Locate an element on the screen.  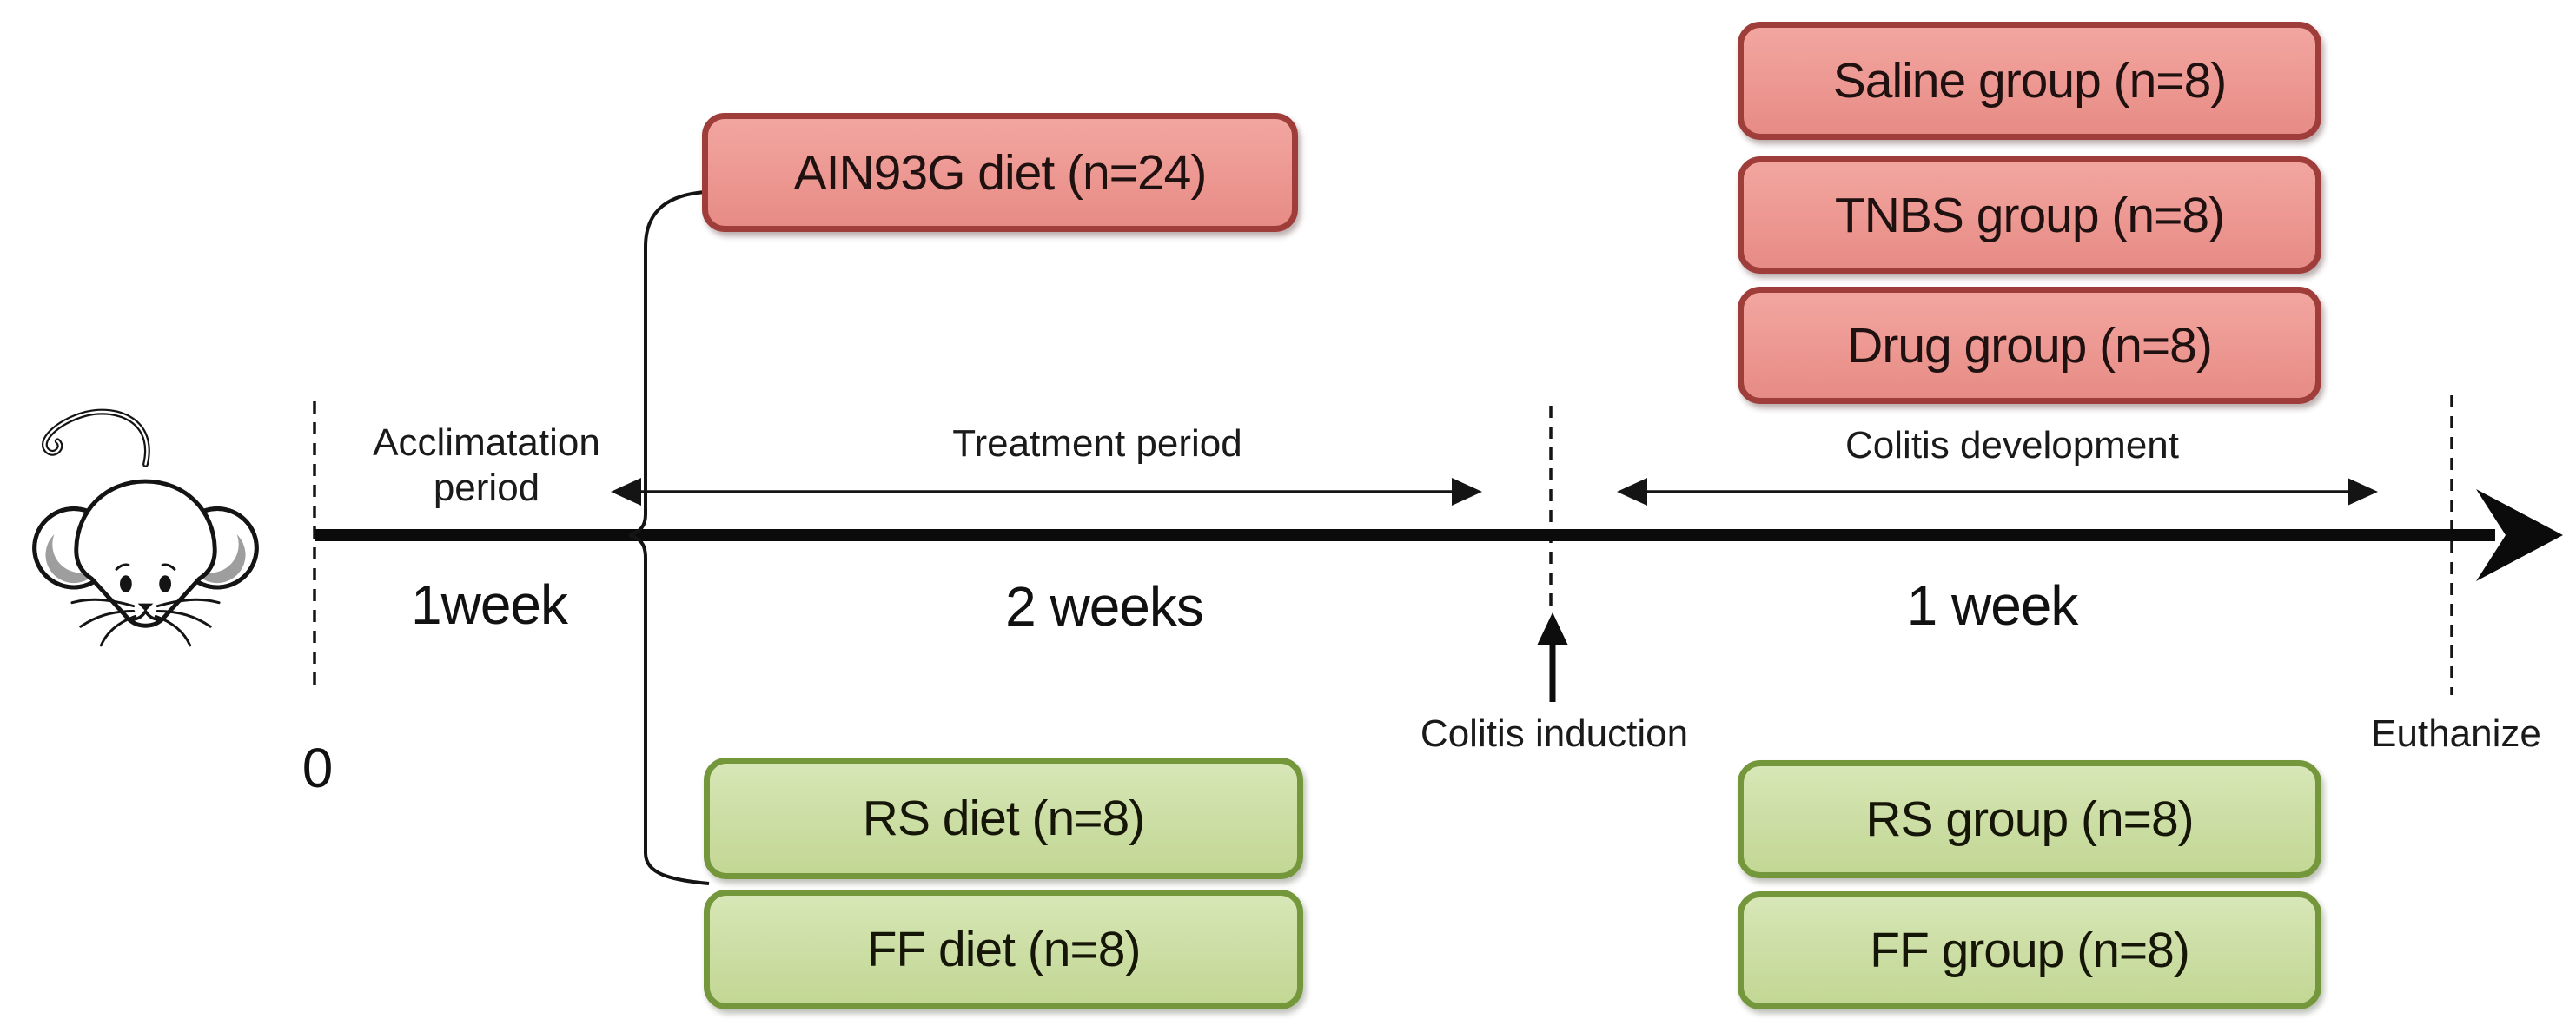
colitis-development-arrow is located at coordinates (1997, 492).